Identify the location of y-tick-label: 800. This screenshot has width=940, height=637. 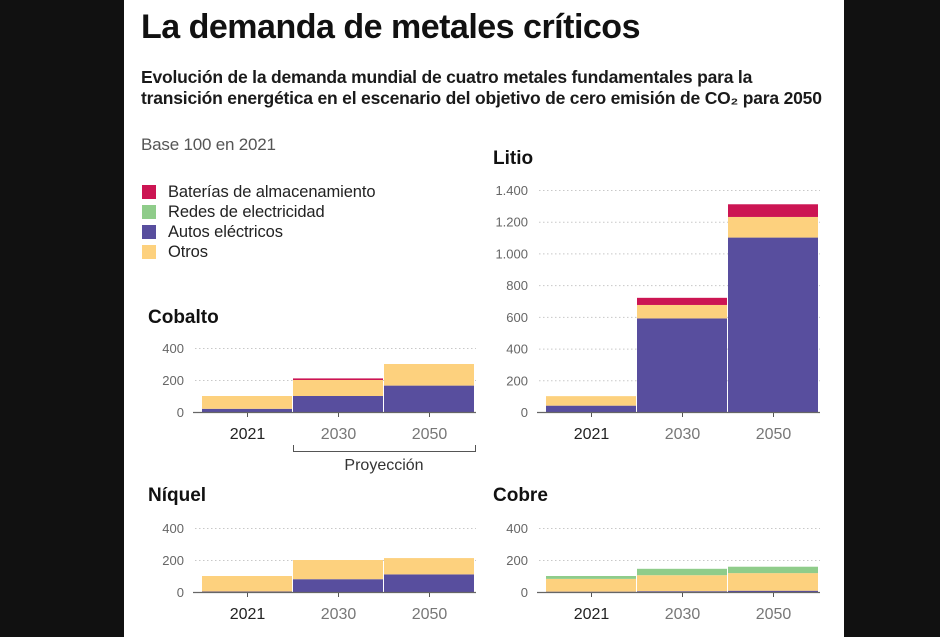
(517, 285).